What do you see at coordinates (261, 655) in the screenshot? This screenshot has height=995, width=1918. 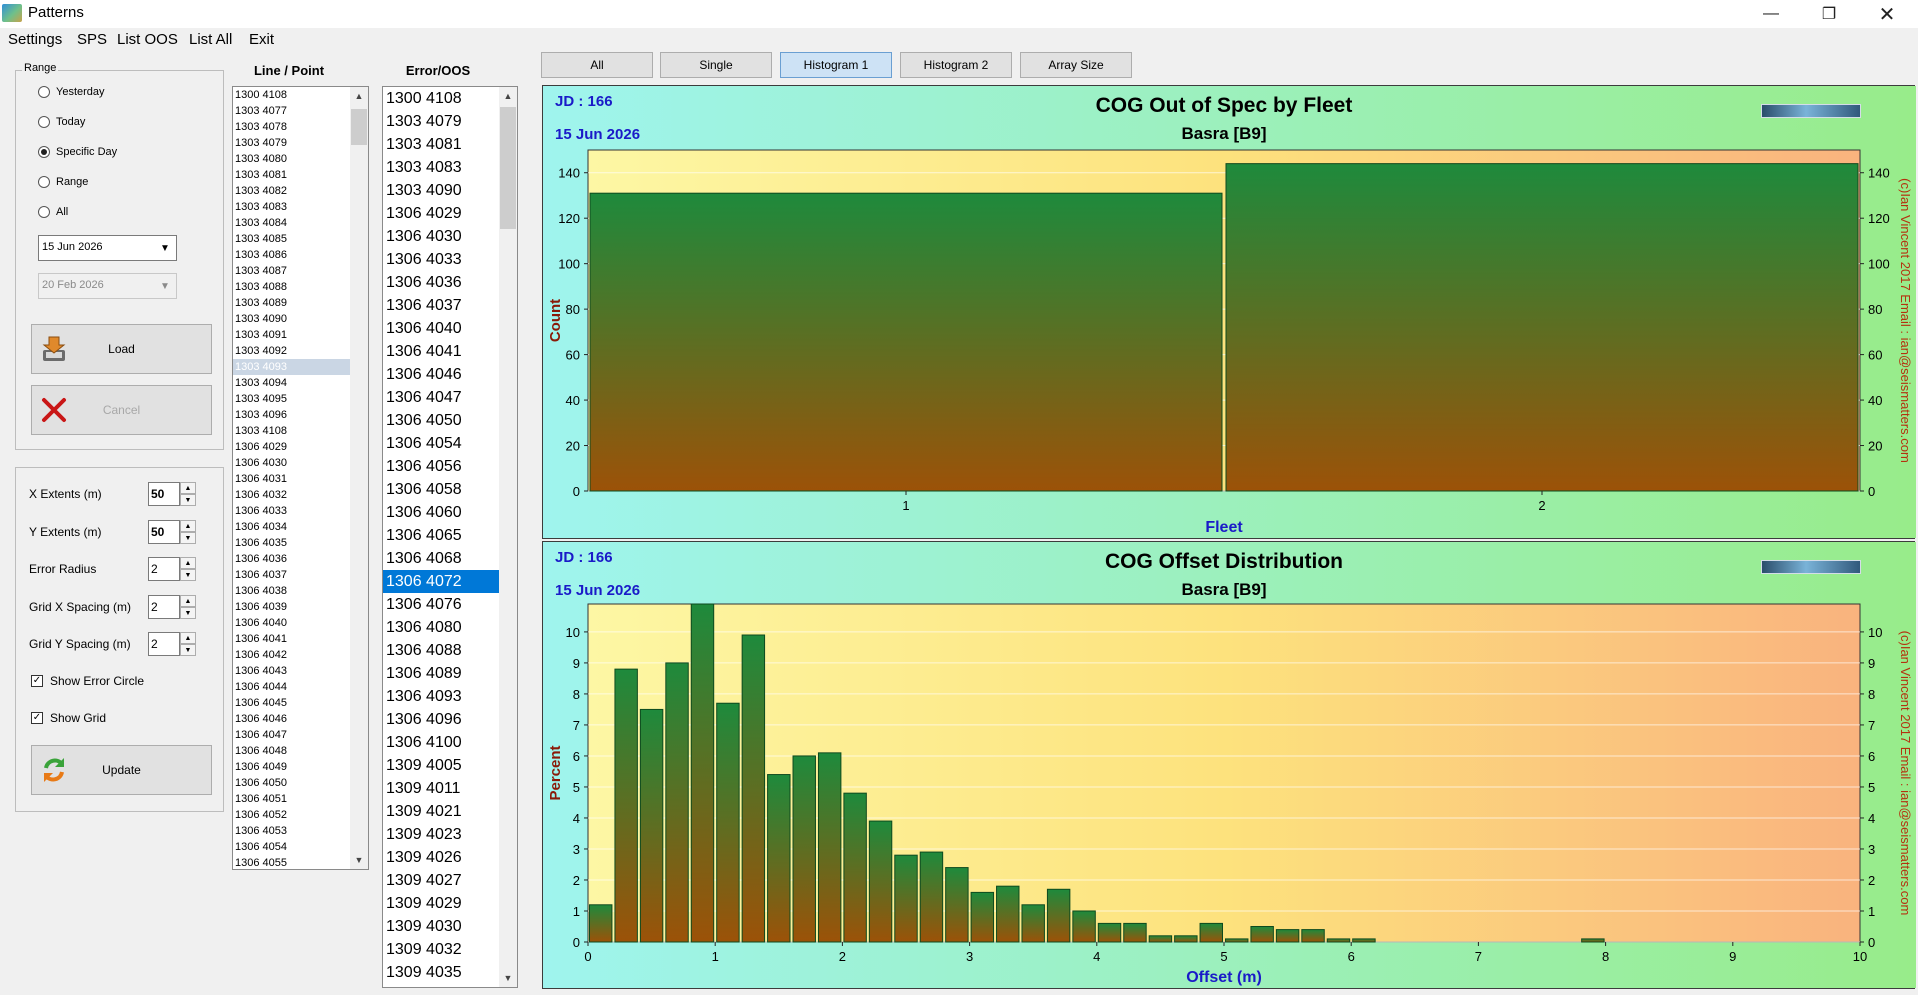 I see `list-item: 1306 4042` at bounding box center [261, 655].